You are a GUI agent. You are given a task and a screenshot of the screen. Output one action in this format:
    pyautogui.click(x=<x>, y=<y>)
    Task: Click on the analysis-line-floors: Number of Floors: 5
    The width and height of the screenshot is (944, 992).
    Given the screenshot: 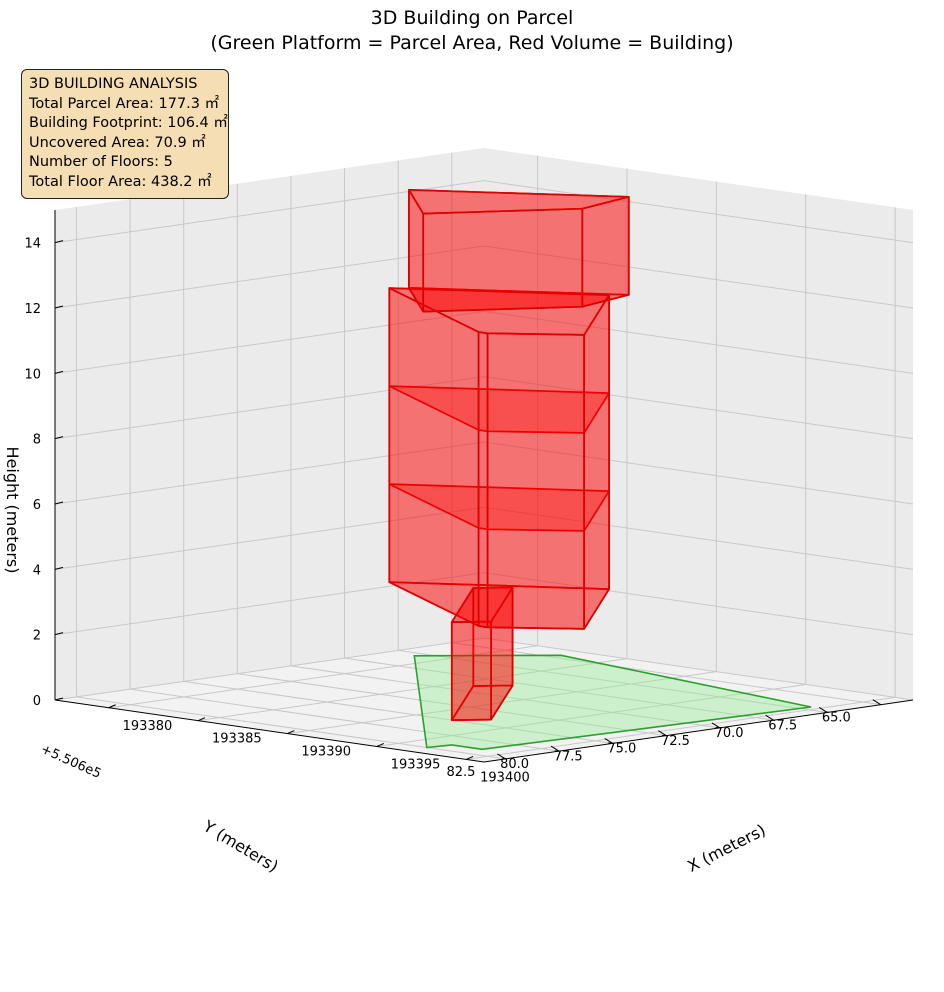 What is the action you would take?
    pyautogui.click(x=101, y=162)
    